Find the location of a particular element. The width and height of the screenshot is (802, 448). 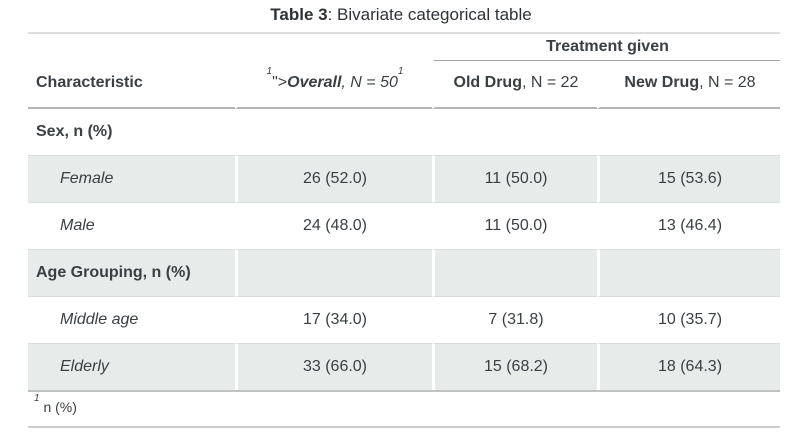

group-row-age-grouping: Age Grouping, n (%) is located at coordinates (404, 272).